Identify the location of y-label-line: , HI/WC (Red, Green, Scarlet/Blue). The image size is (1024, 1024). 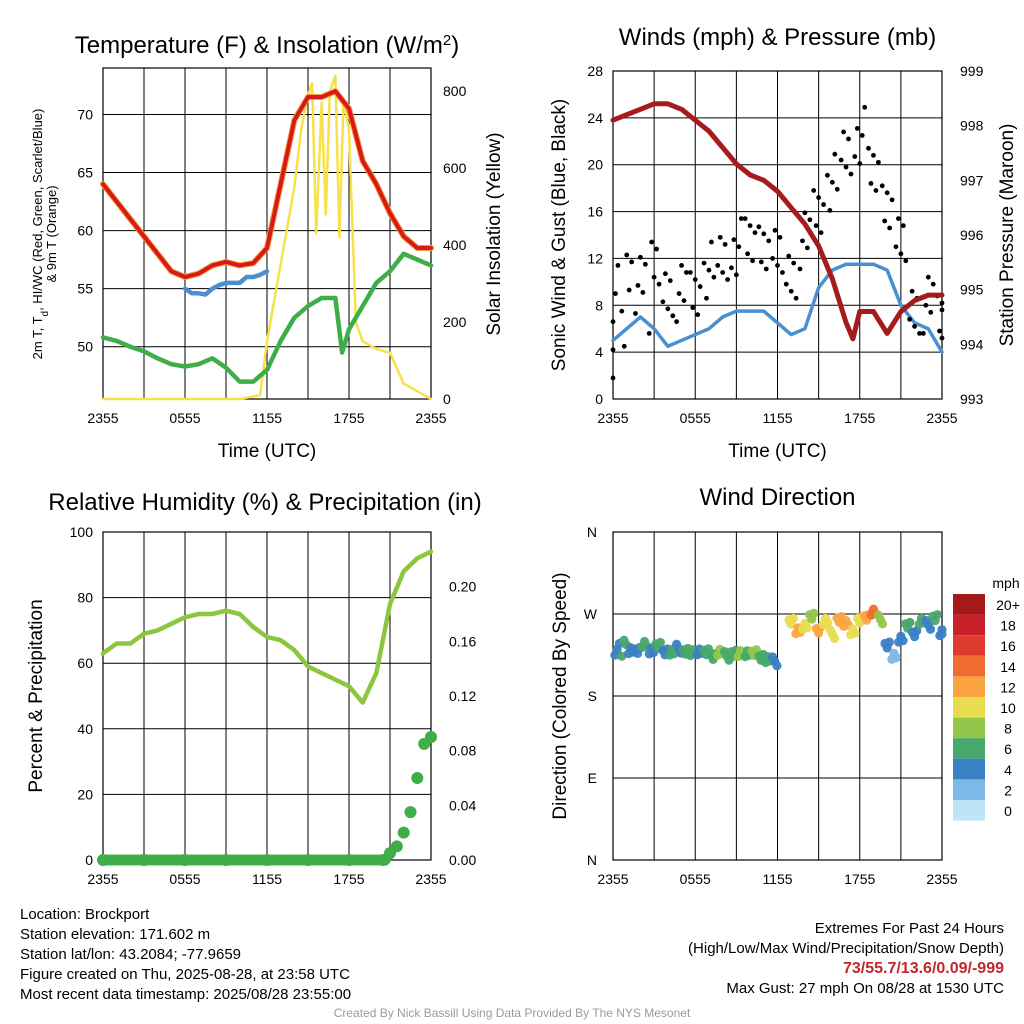
(37, 210).